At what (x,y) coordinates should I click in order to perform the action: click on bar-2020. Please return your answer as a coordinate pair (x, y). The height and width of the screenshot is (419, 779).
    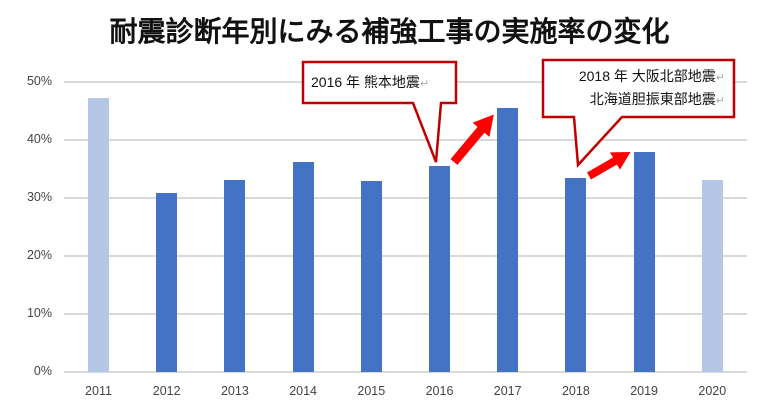
    Looking at the image, I should click on (712, 276).